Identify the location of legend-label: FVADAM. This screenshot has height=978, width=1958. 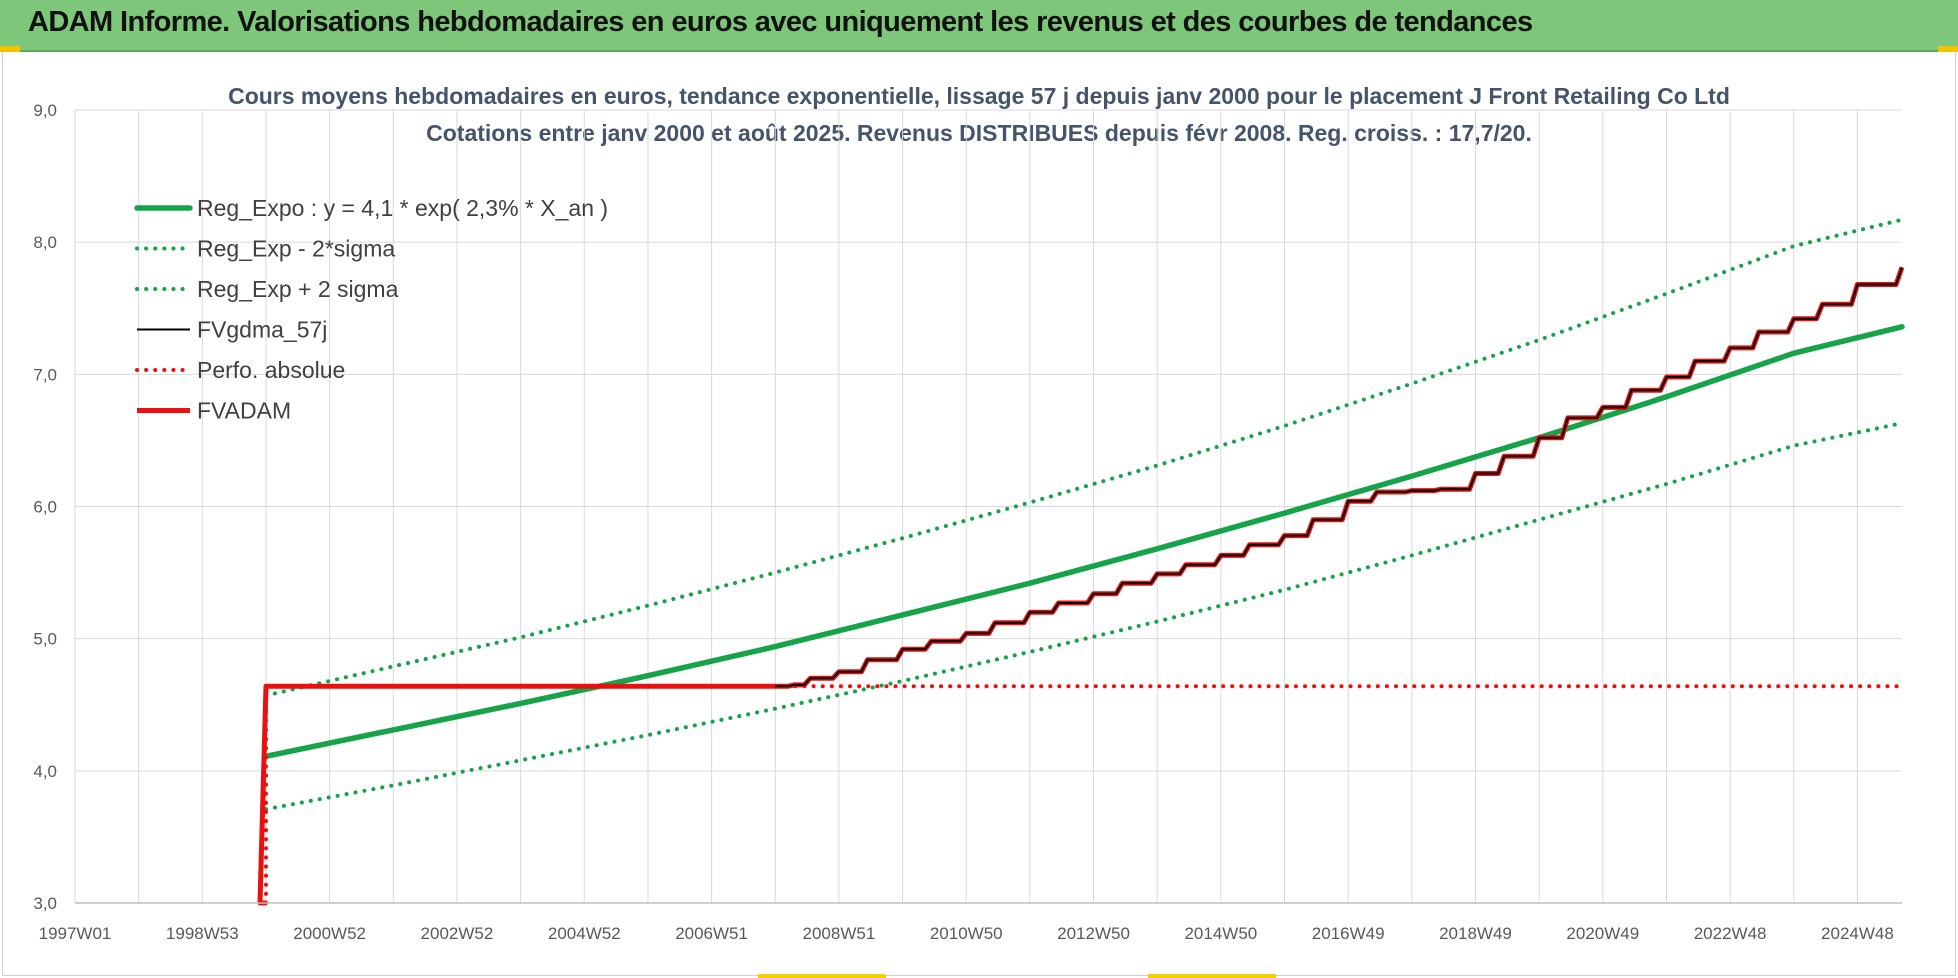
(244, 411).